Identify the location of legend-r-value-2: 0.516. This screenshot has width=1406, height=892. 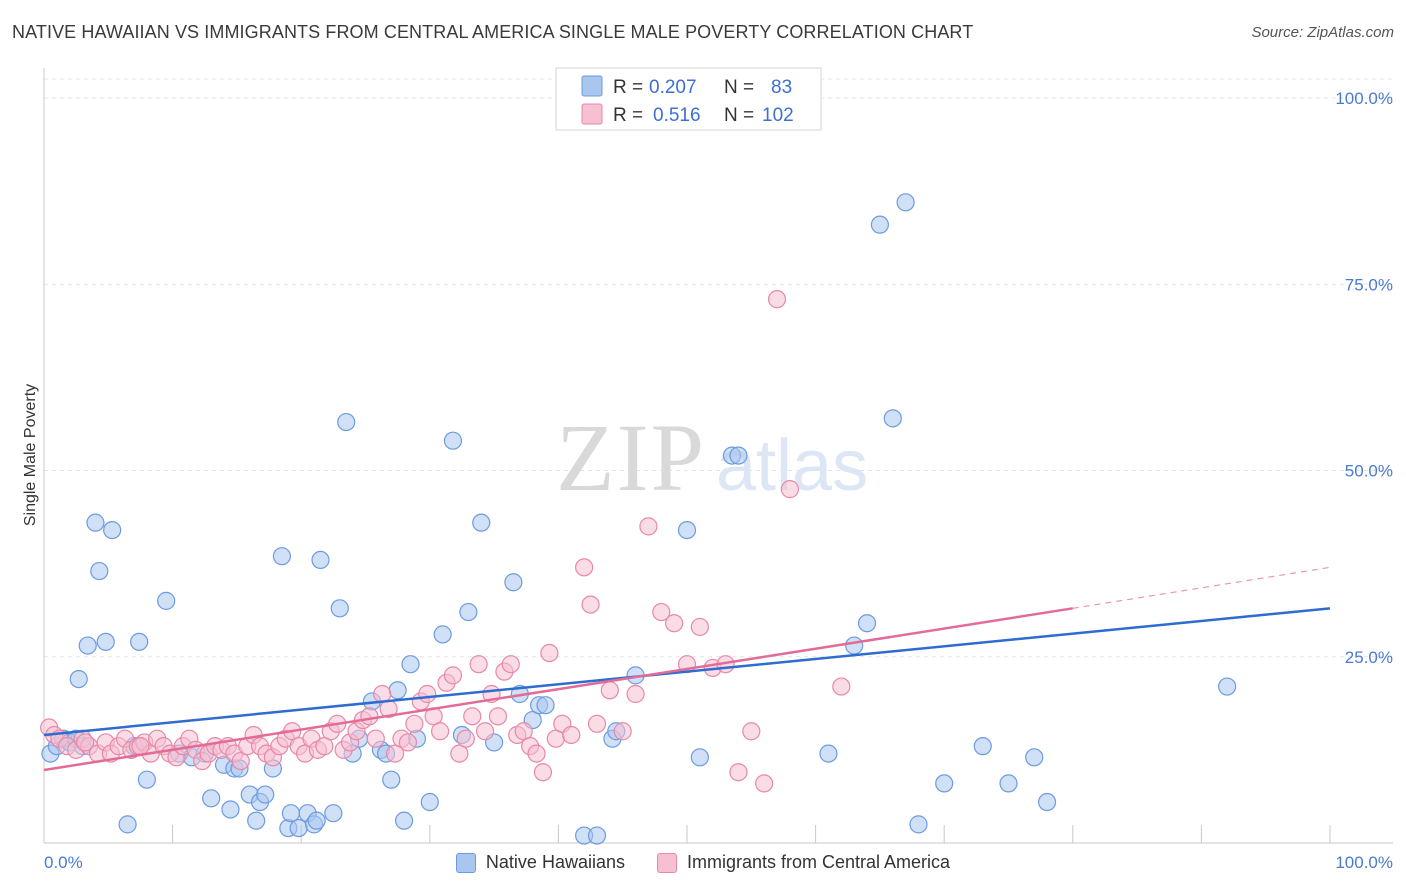
(677, 115).